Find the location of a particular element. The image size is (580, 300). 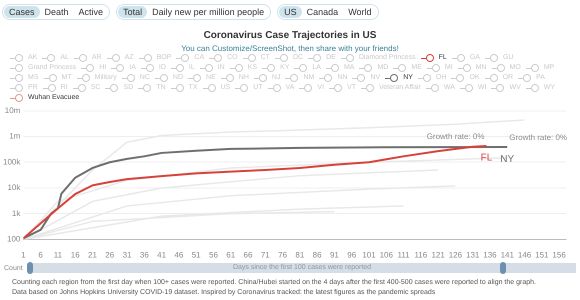

x-tick-label: 126 is located at coordinates (455, 255).